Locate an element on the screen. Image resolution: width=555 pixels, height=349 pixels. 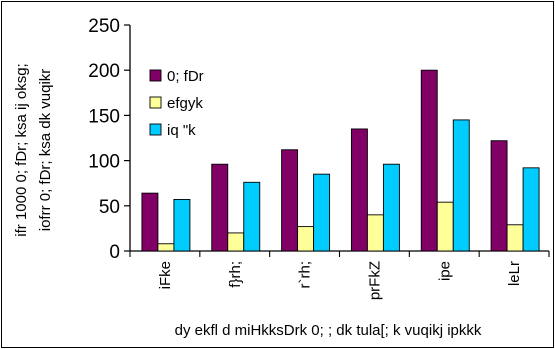
legend-label: 0; fDr is located at coordinates (185, 76).